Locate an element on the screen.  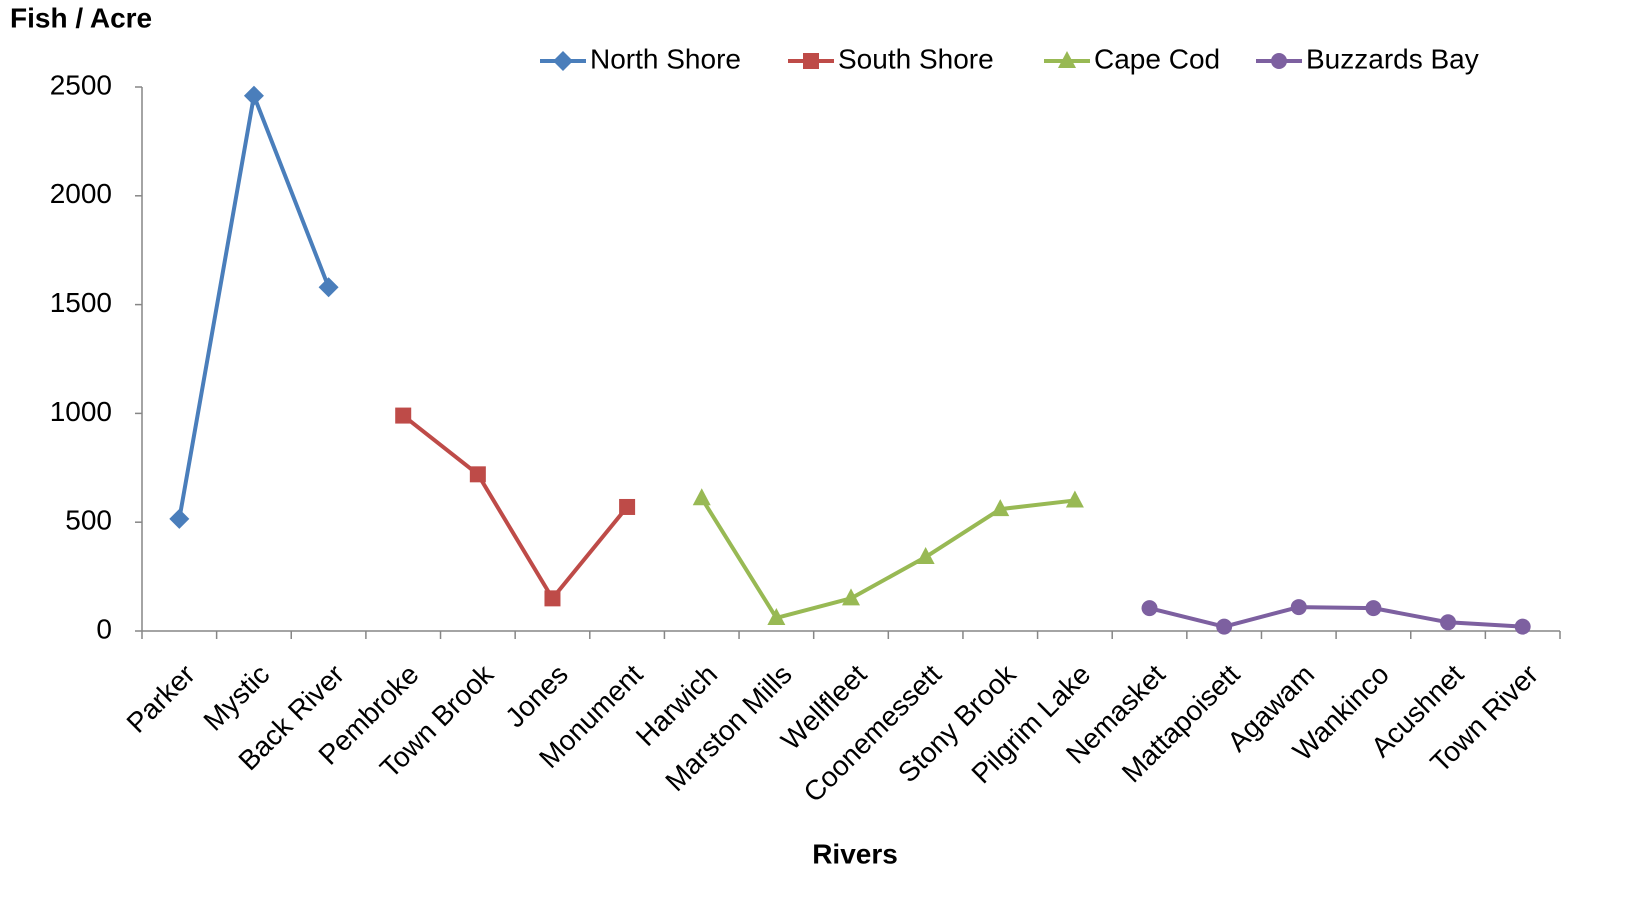
x-axis-title: Rivers is located at coordinates (855, 853).